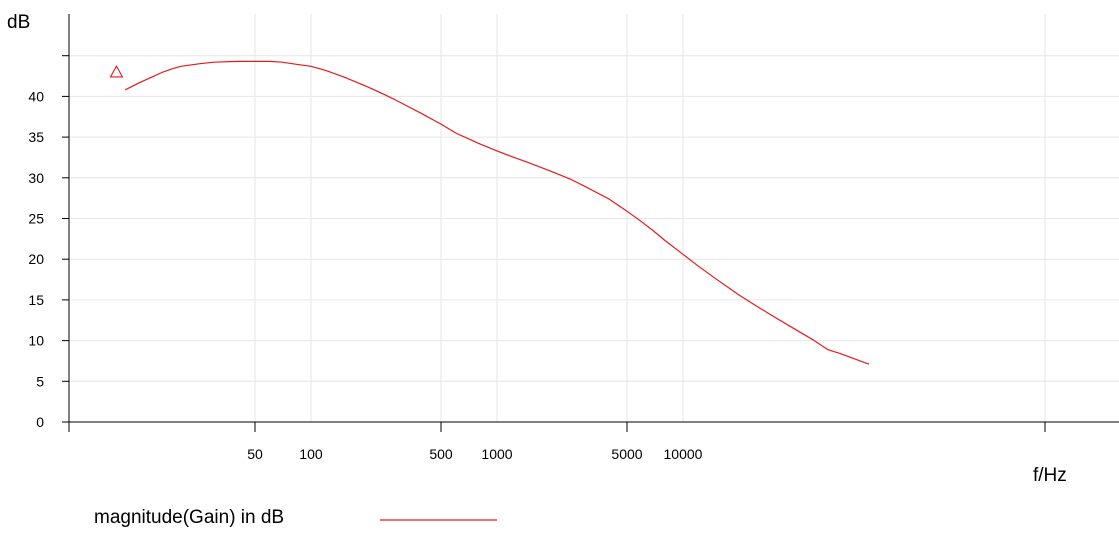 The width and height of the screenshot is (1119, 541). I want to click on y-tick-label: 10, so click(36, 341).